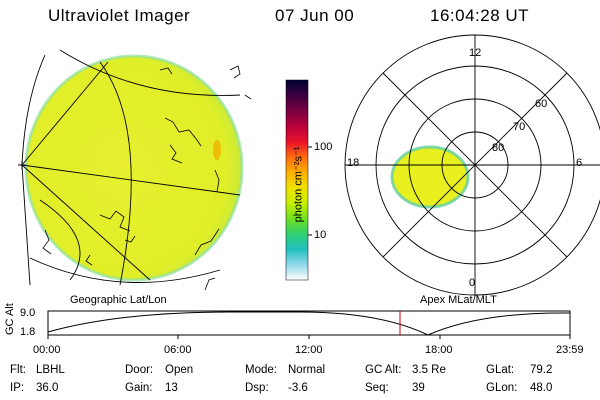 This screenshot has height=400, width=600. Describe the element at coordinates (47, 388) in the screenshot. I see `info-ip-value: 36.0` at that location.